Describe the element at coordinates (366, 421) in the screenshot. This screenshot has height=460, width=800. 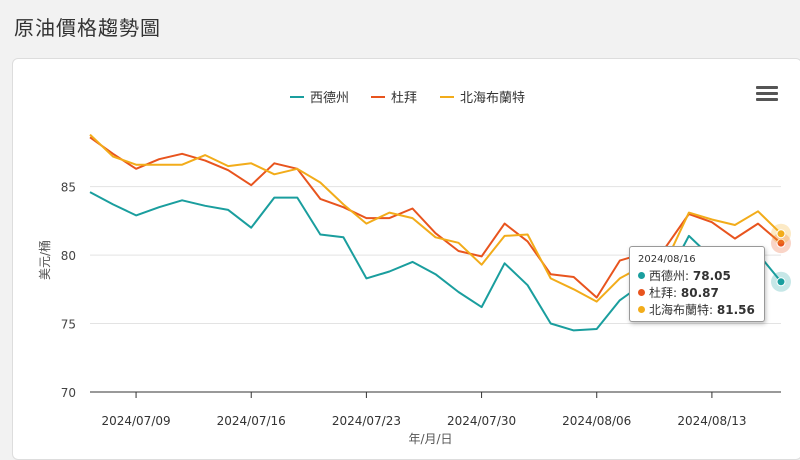
I see `x-tick-label: 2024/07/23` at that location.